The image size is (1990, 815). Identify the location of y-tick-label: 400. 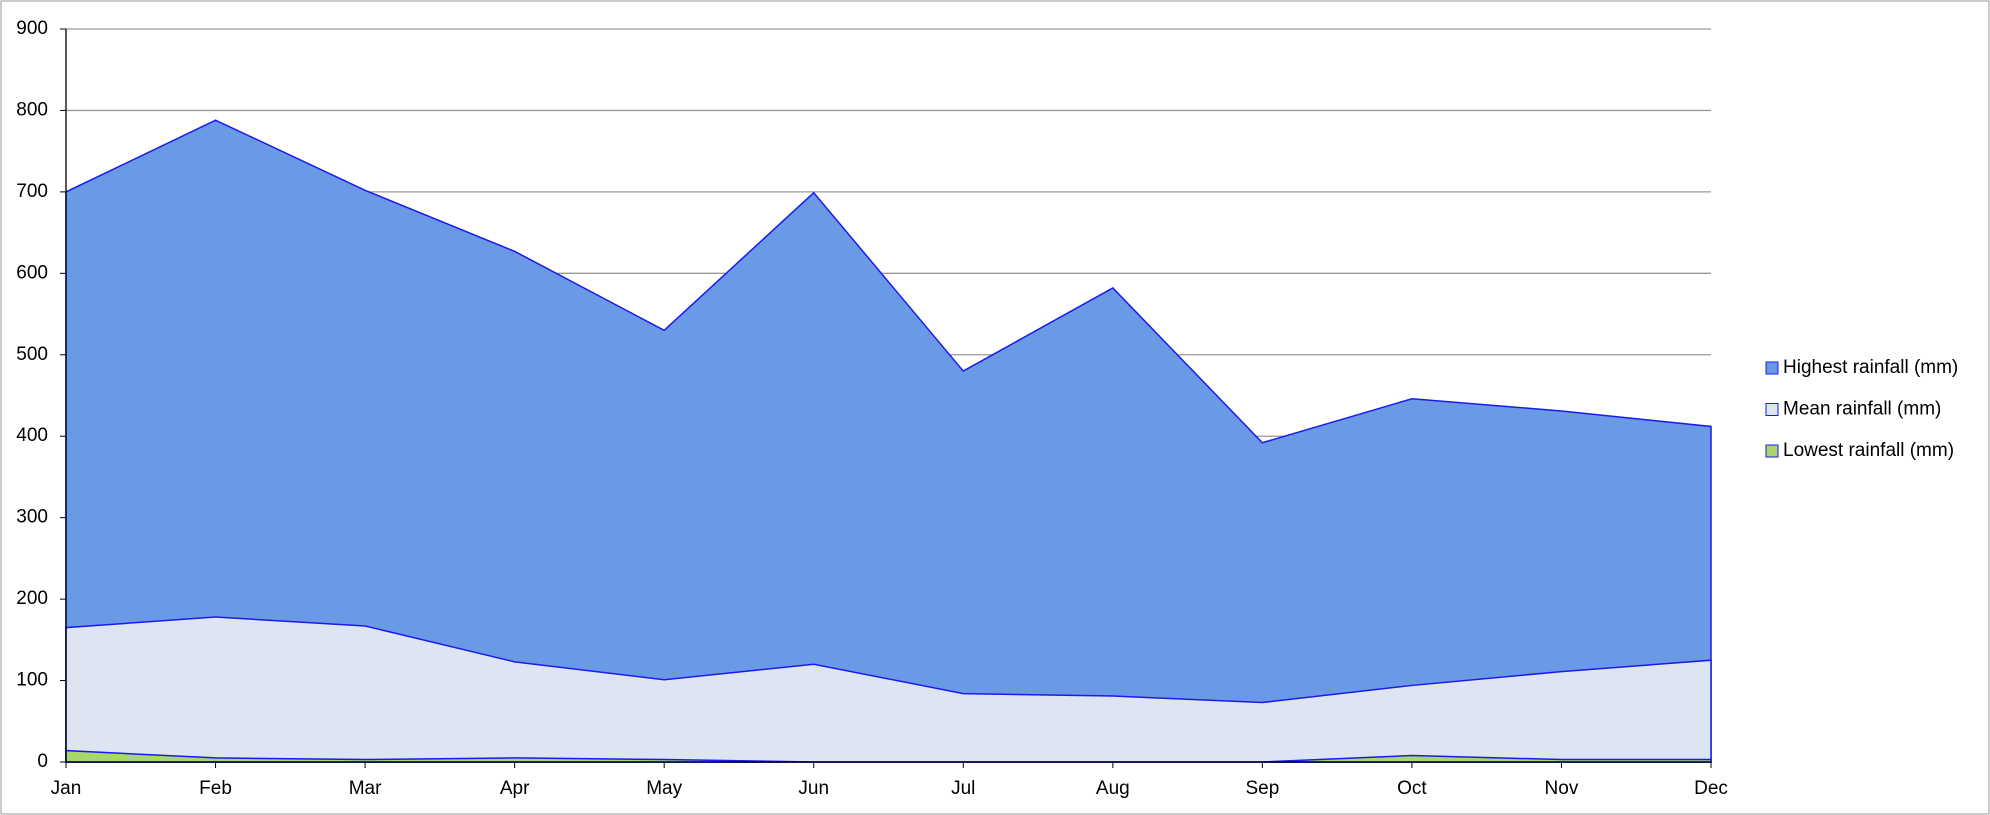
(32, 435).